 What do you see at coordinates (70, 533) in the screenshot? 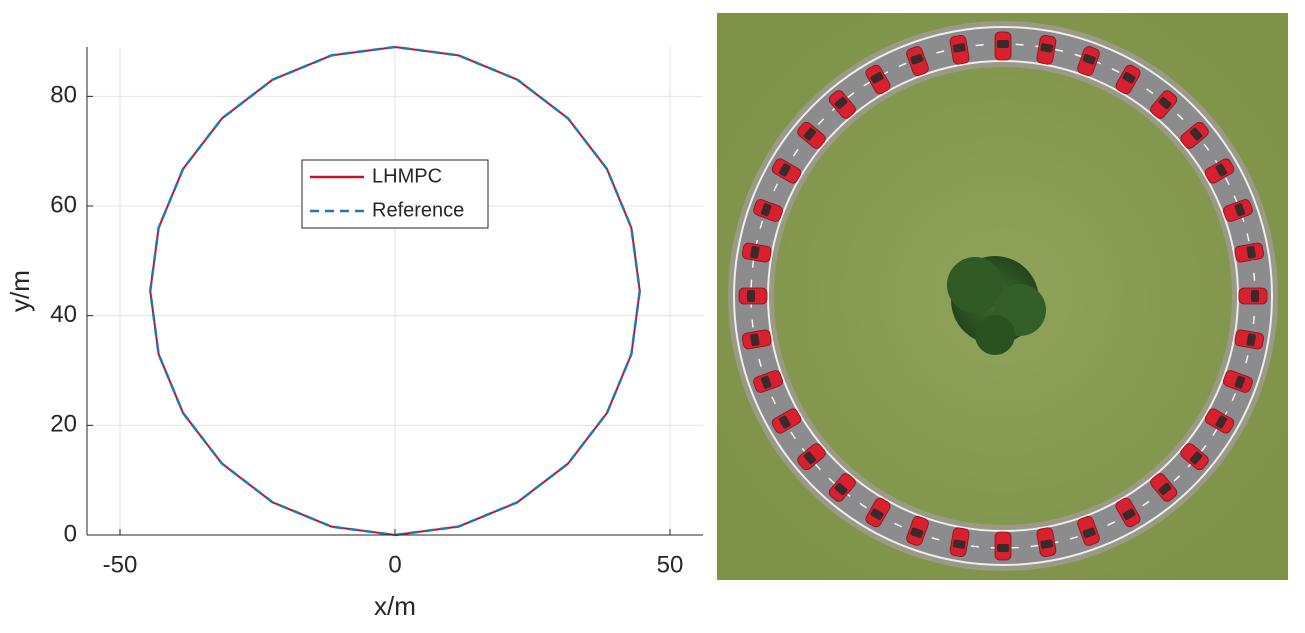
I see `y-tick-label: 0` at bounding box center [70, 533].